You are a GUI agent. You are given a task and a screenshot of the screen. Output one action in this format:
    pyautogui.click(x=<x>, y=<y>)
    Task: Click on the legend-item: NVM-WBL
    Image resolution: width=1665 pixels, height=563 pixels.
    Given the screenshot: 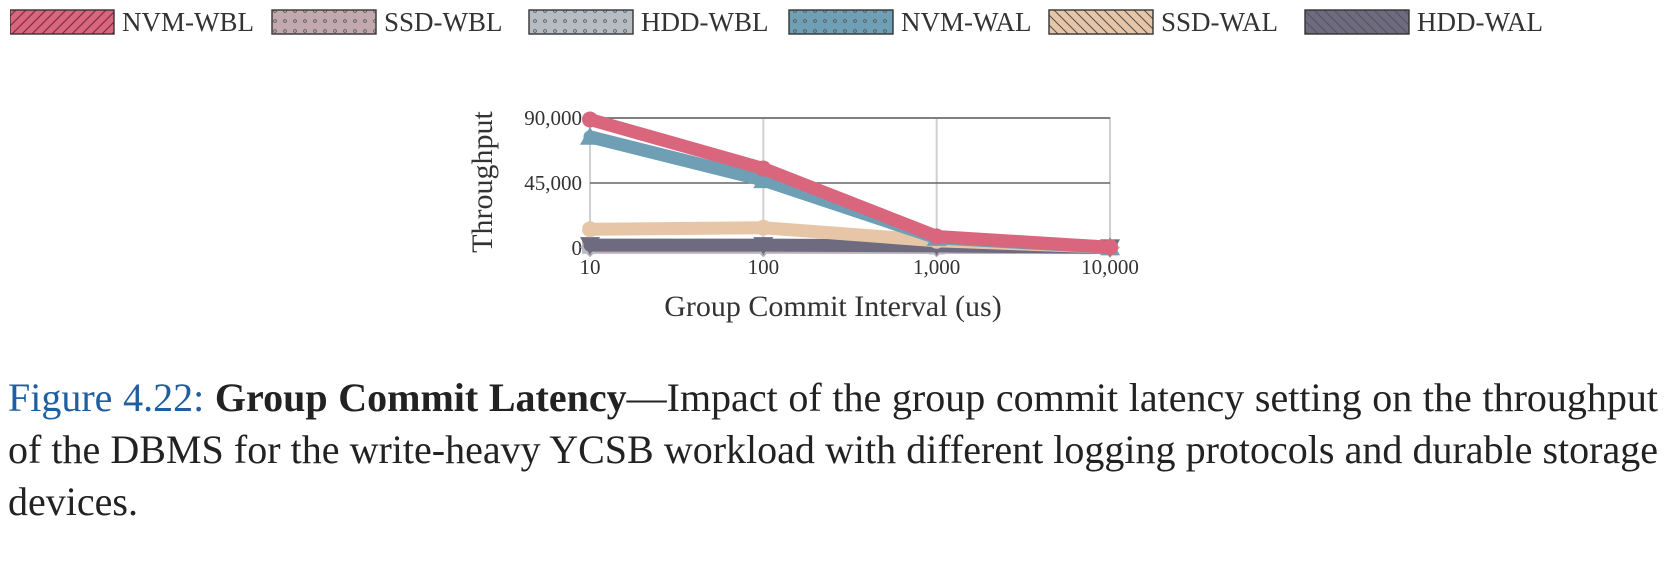 What is the action you would take?
    pyautogui.click(x=132, y=22)
    